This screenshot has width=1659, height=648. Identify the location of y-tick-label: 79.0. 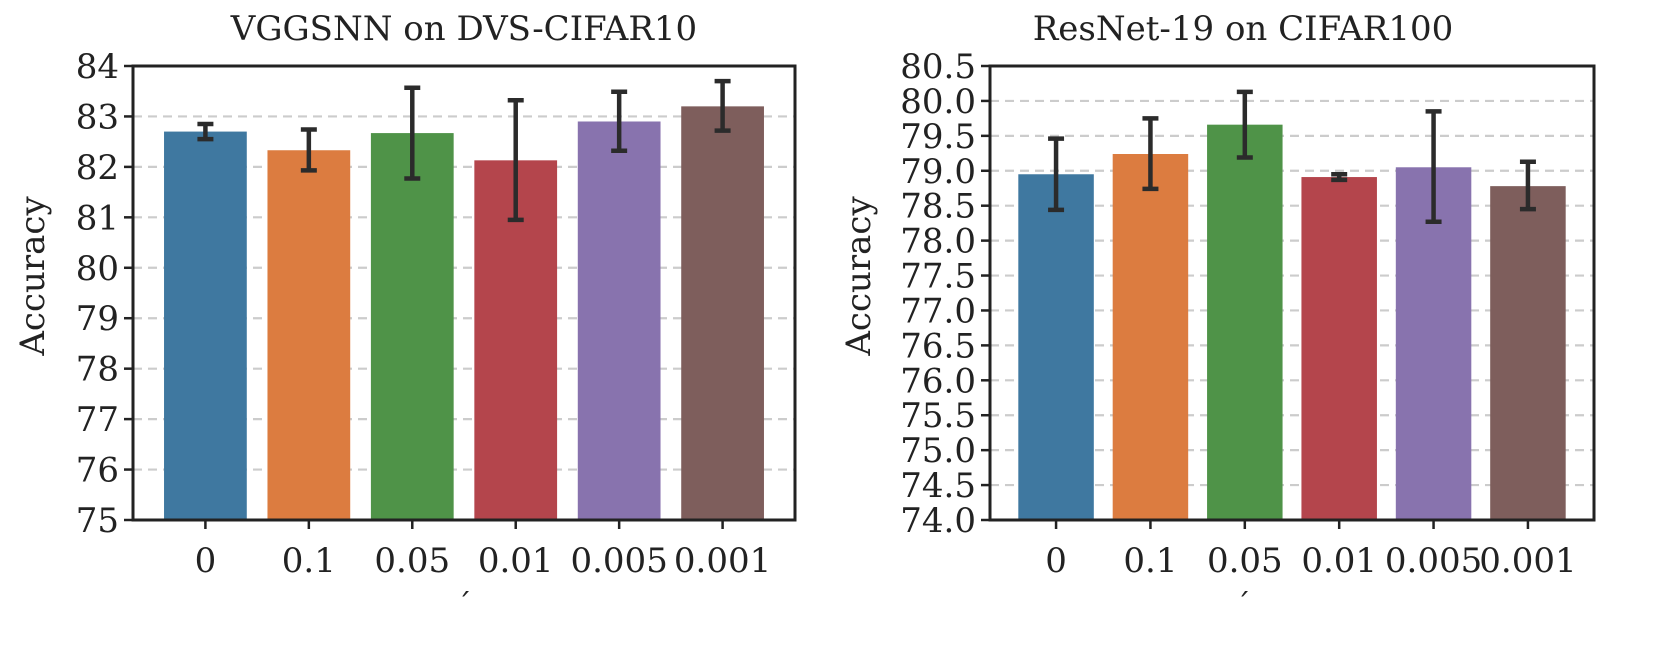
(938, 172).